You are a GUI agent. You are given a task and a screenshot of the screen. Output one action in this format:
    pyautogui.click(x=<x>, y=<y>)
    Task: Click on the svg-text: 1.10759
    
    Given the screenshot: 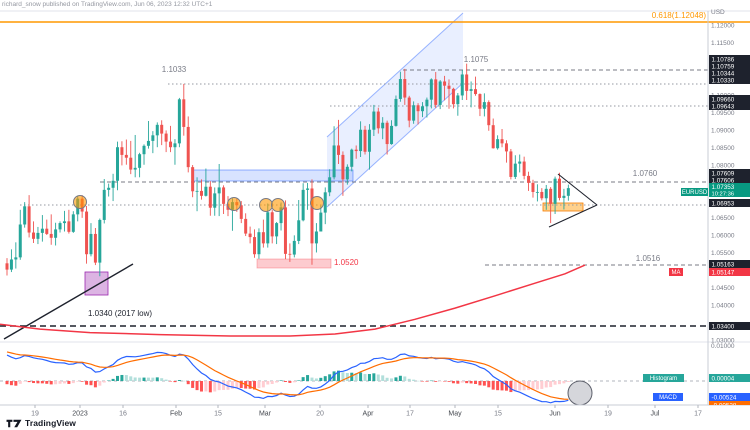 What is the action you would take?
    pyautogui.click(x=723, y=66)
    